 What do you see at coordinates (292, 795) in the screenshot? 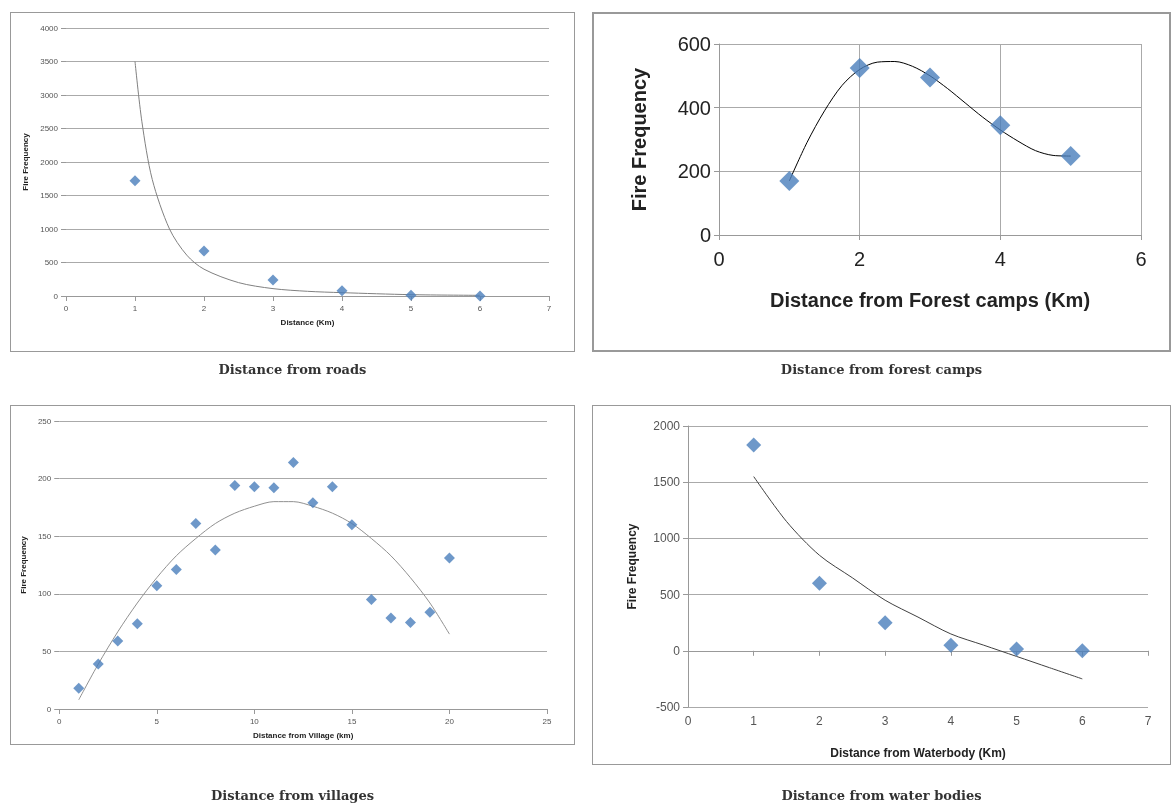
I see `text: Distance from villages` at bounding box center [292, 795].